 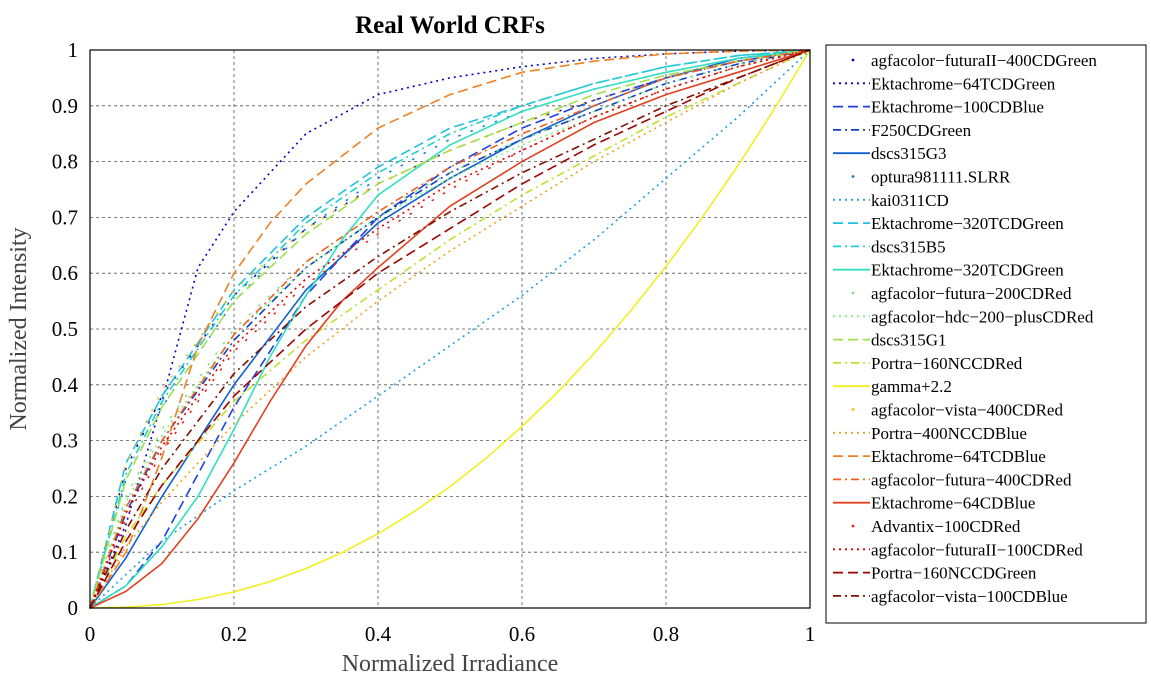 I want to click on legend-entry: agfacolor−futuraII−100CDRed, so click(x=977, y=549).